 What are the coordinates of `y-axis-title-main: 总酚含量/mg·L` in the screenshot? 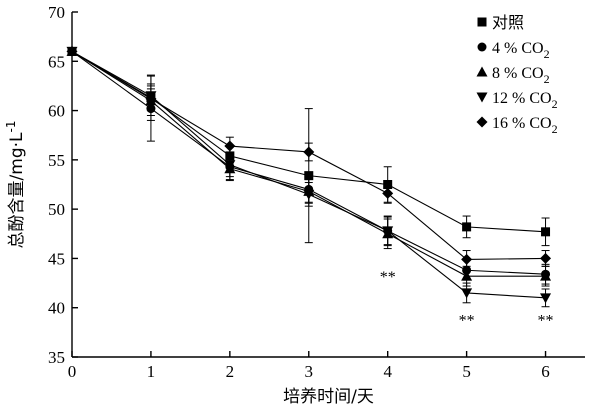 It's located at (17, 190).